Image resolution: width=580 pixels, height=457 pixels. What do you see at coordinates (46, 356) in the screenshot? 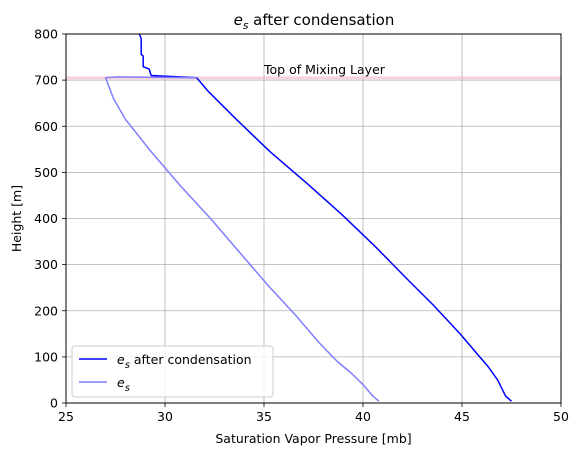
I see `y-tick-label: 100` at bounding box center [46, 356].